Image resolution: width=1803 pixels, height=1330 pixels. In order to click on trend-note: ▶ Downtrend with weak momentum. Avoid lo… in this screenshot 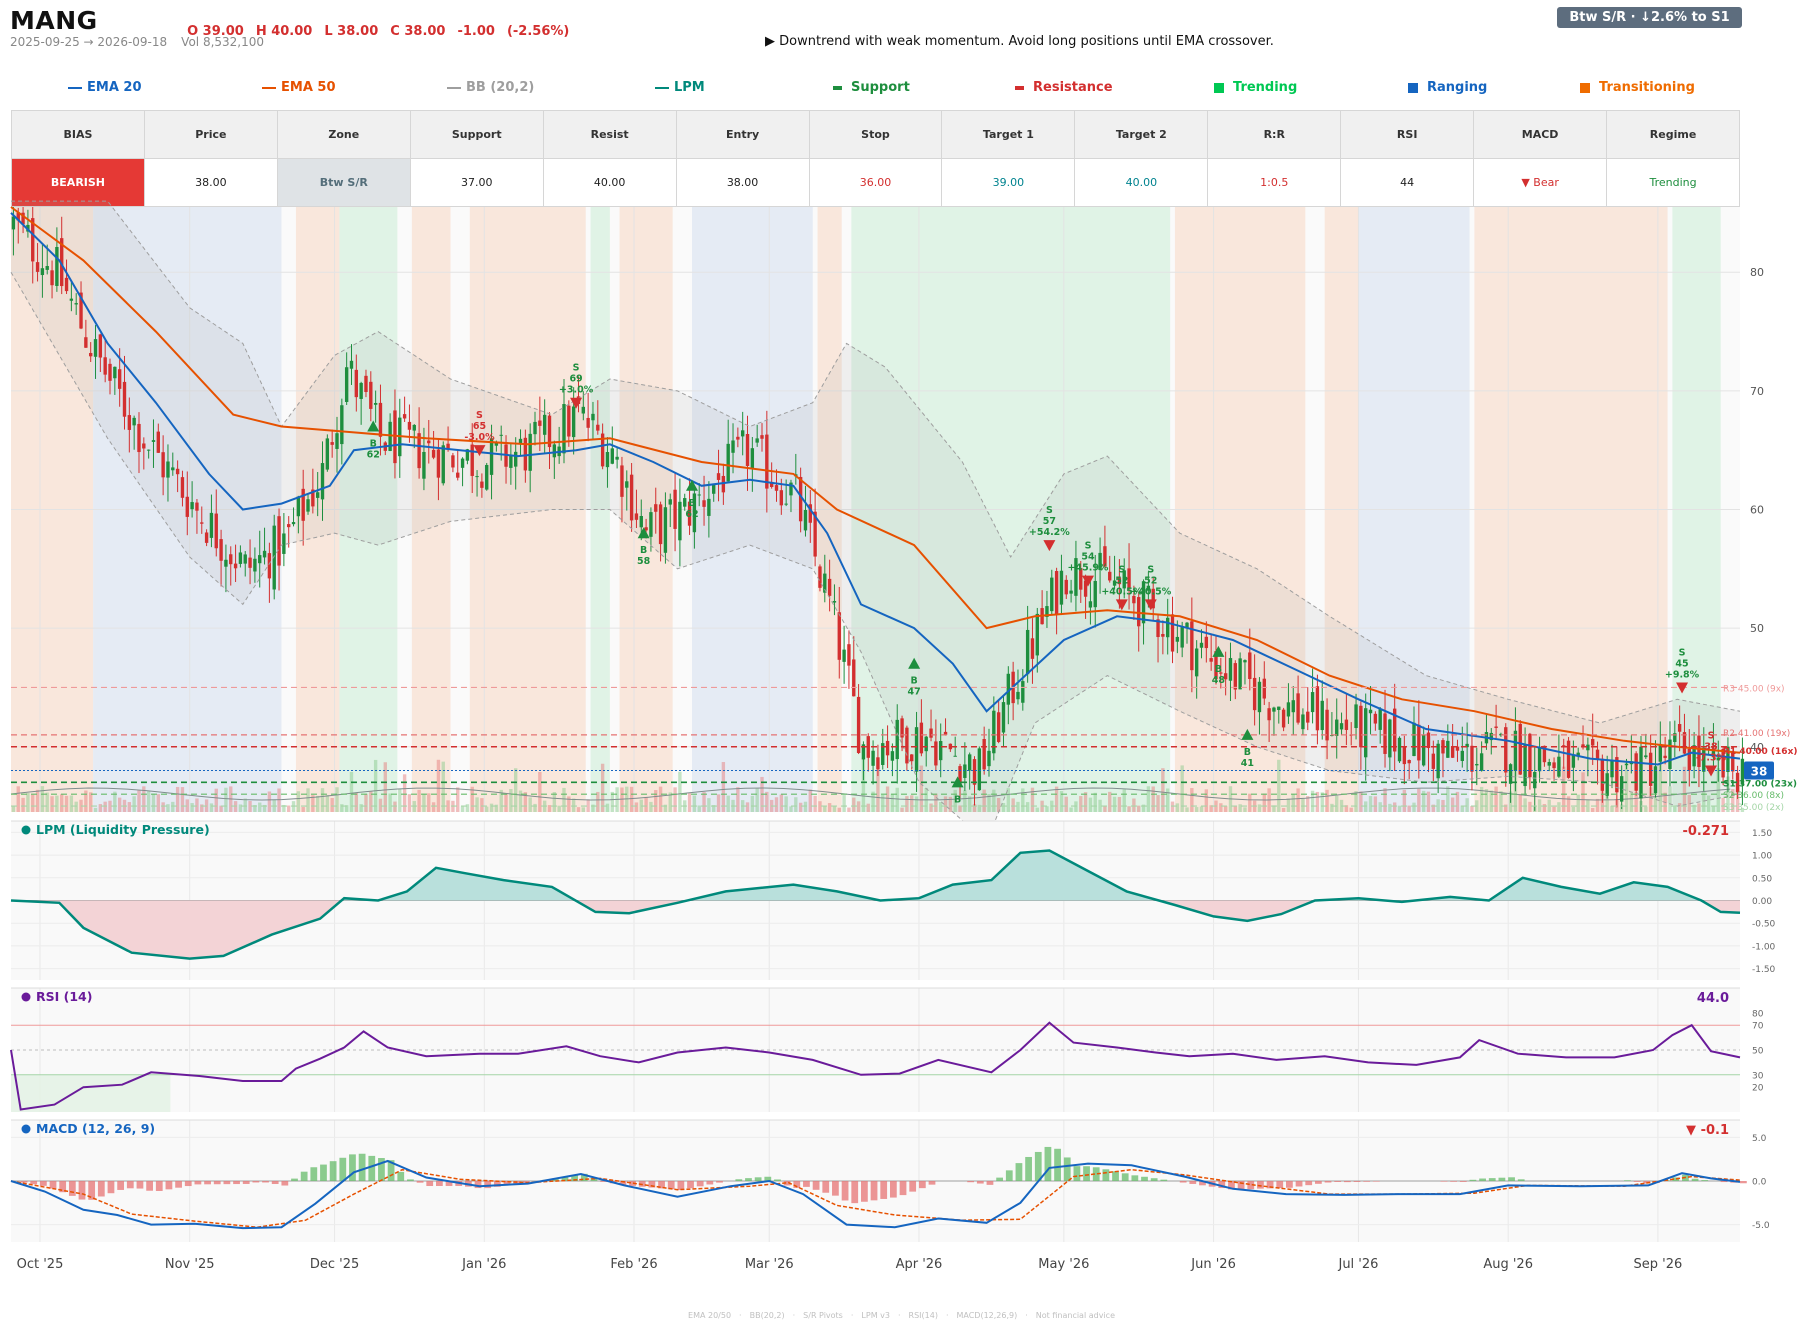, I will do `click(1019, 41)`.